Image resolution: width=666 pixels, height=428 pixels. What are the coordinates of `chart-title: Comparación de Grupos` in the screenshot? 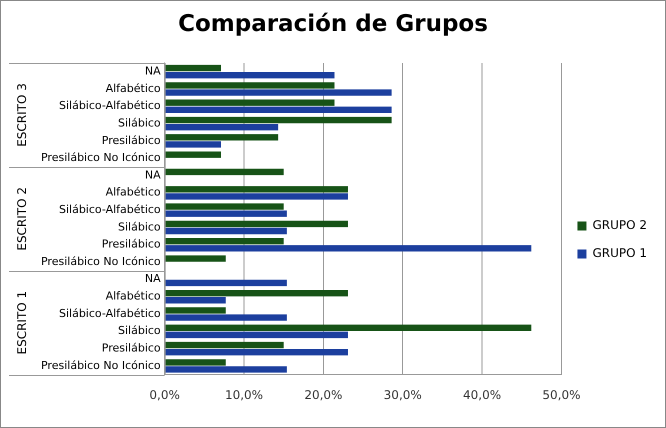 It's located at (333, 24).